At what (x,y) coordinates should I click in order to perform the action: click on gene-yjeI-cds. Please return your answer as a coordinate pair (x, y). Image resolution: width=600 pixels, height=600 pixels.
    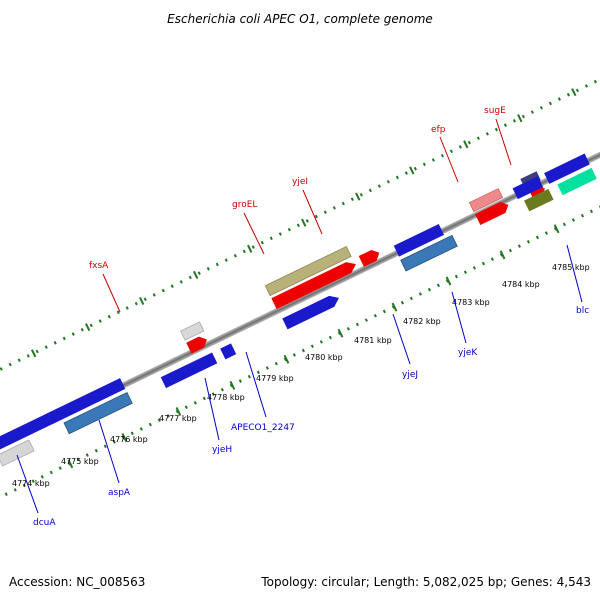
    Looking at the image, I should click on (370, 257).